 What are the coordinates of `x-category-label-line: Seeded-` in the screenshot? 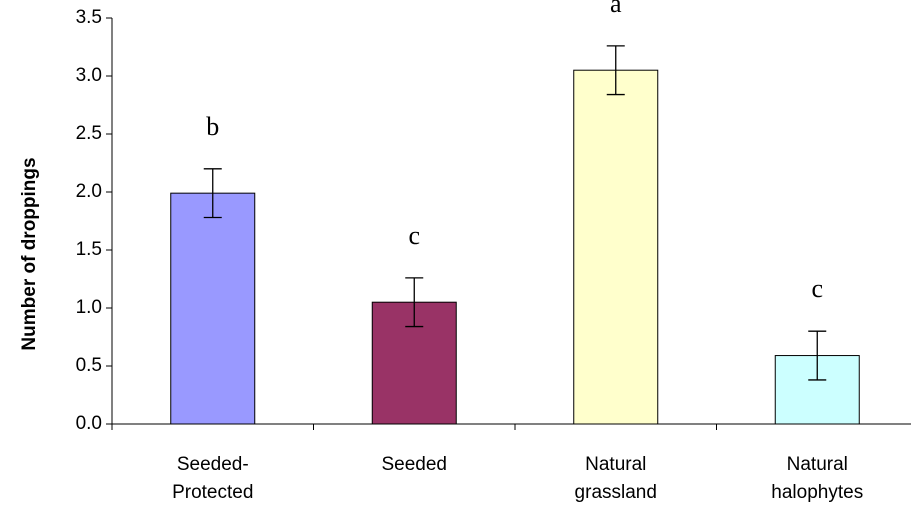 It's located at (213, 464).